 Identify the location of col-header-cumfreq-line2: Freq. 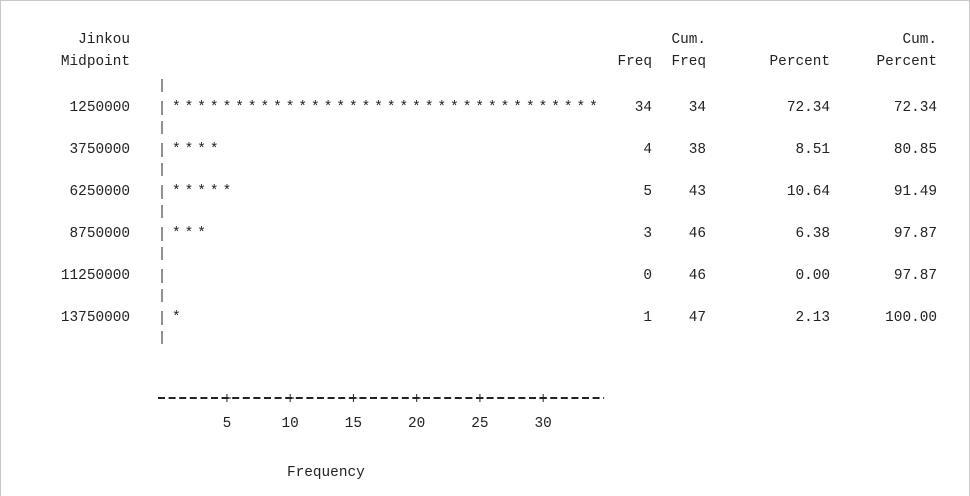
(688, 62).